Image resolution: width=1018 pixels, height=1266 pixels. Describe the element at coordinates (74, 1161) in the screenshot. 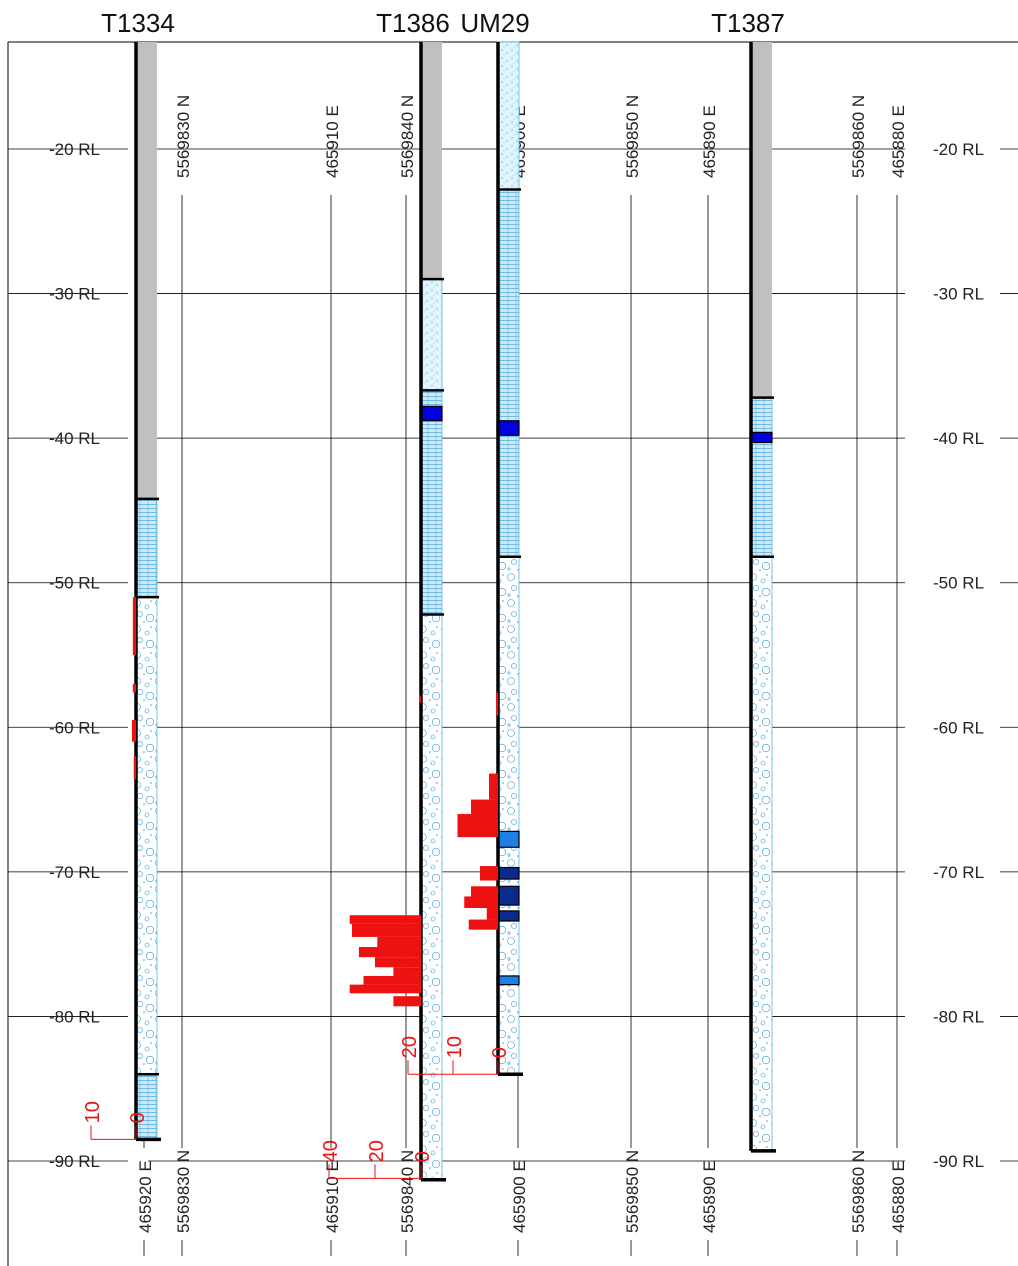

I see `rl-label-left: -90 RL` at that location.